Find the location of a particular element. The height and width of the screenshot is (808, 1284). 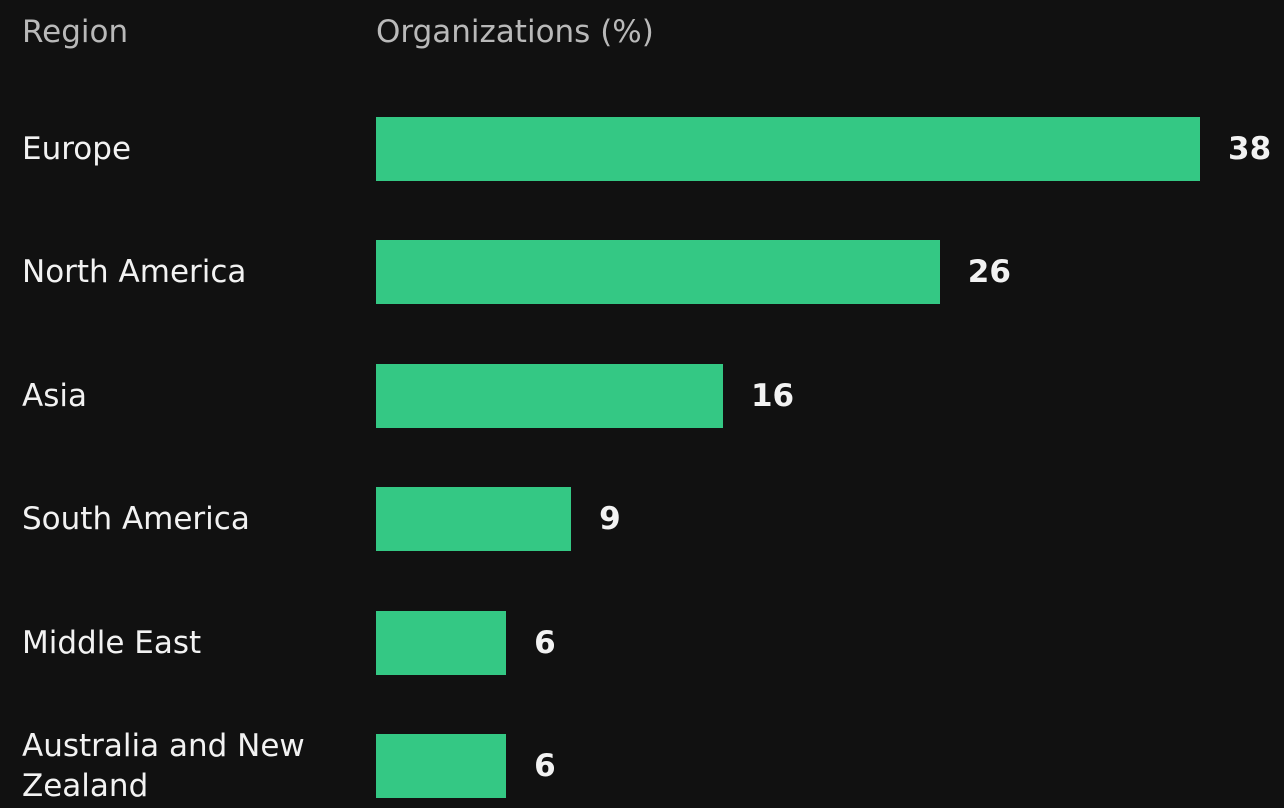

category-label: South America is located at coordinates (136, 519).